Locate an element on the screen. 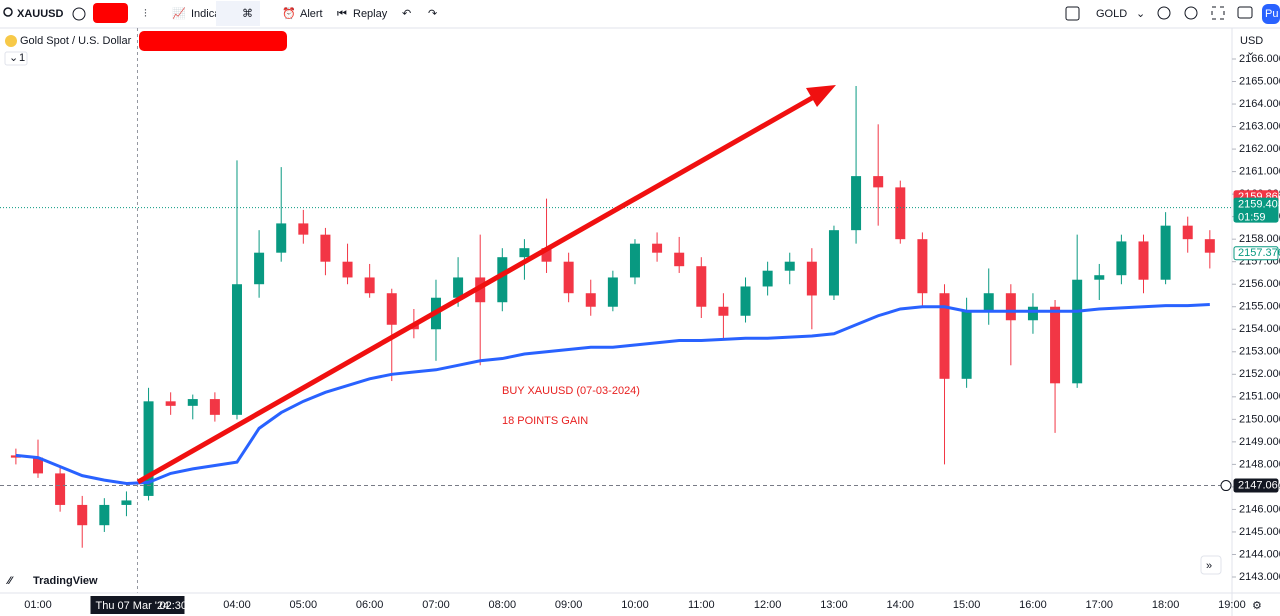  symbol-right: GOLD is located at coordinates (1111, 14).